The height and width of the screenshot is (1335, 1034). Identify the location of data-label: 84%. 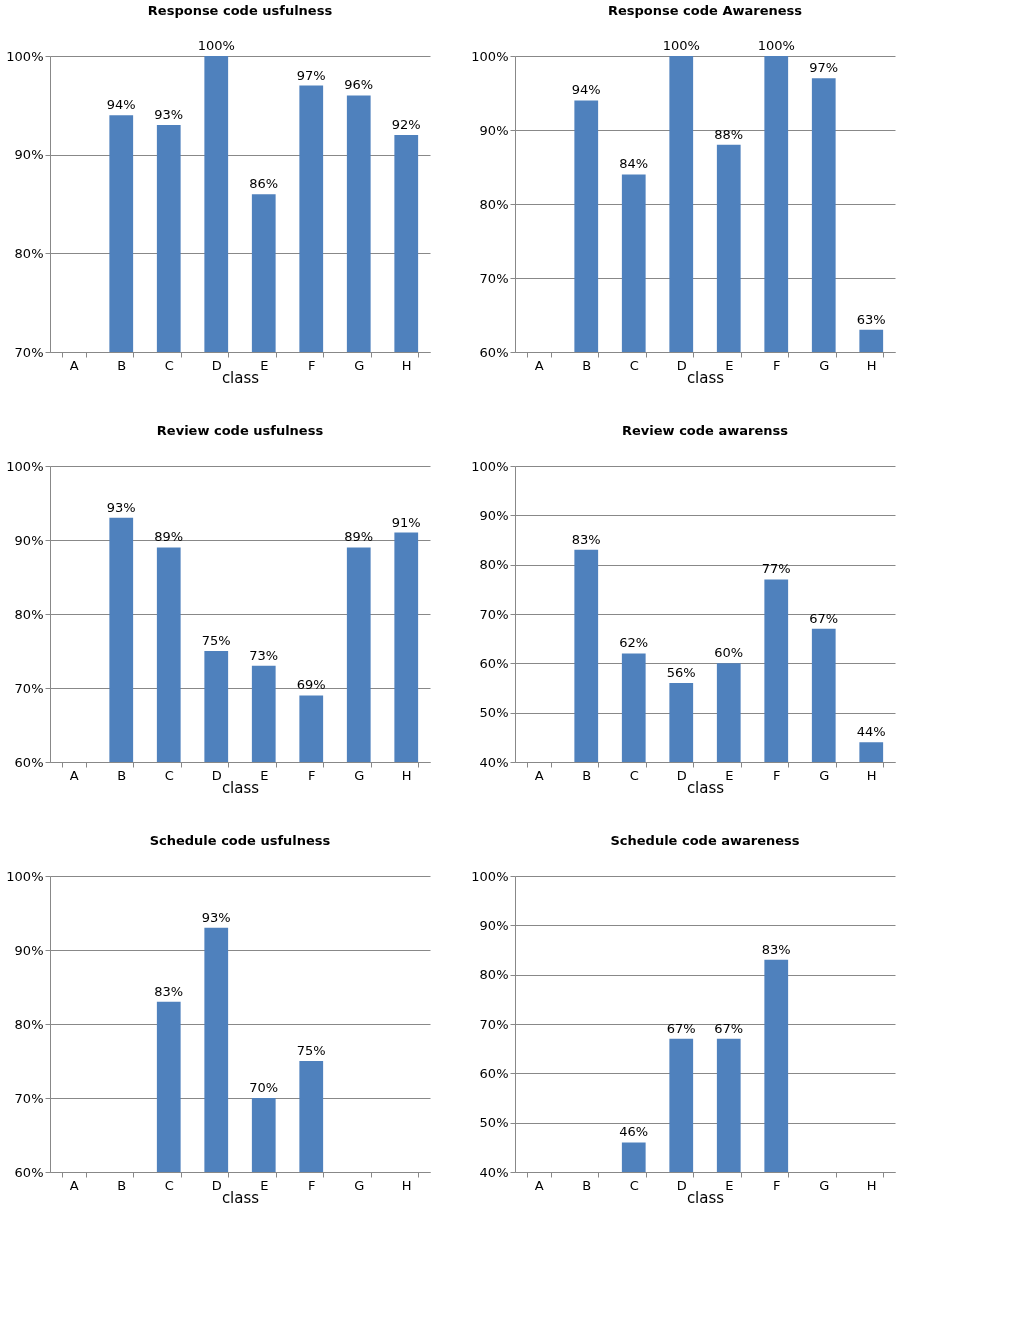
(634, 164).